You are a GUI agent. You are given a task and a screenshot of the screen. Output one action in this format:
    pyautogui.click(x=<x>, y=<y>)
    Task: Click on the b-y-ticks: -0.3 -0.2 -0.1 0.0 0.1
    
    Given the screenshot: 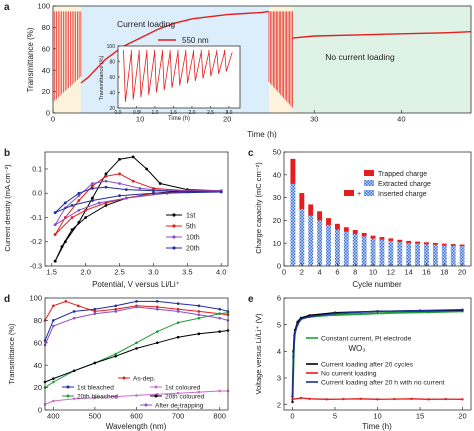 What is the action you would take?
    pyautogui.click(x=39, y=218)
    